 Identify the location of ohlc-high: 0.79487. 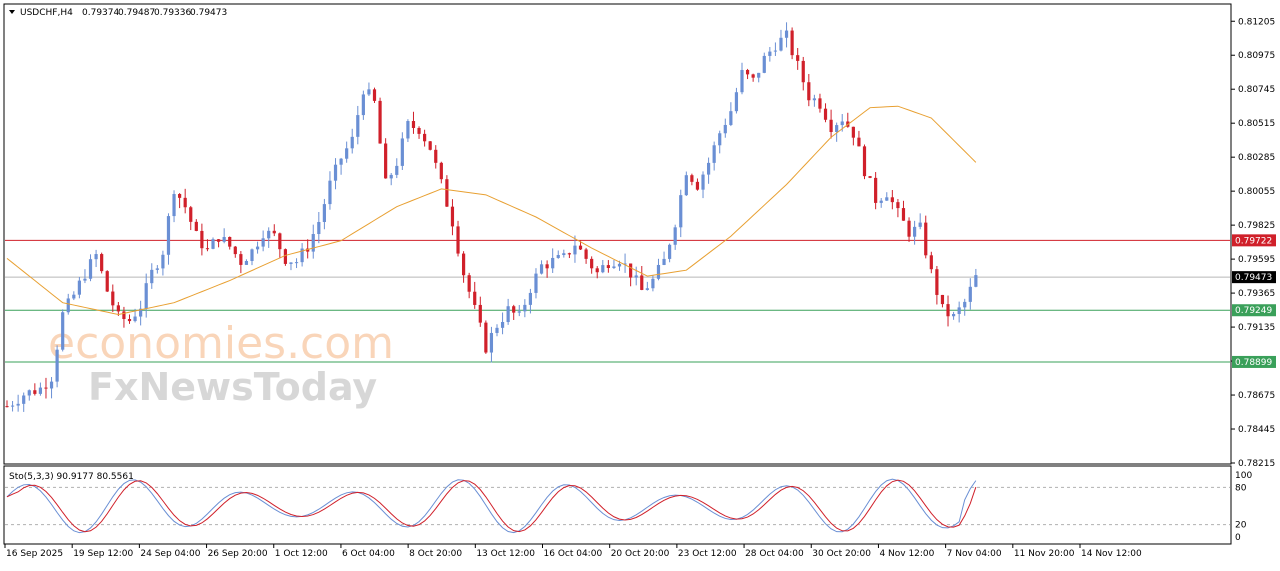
(136, 13).